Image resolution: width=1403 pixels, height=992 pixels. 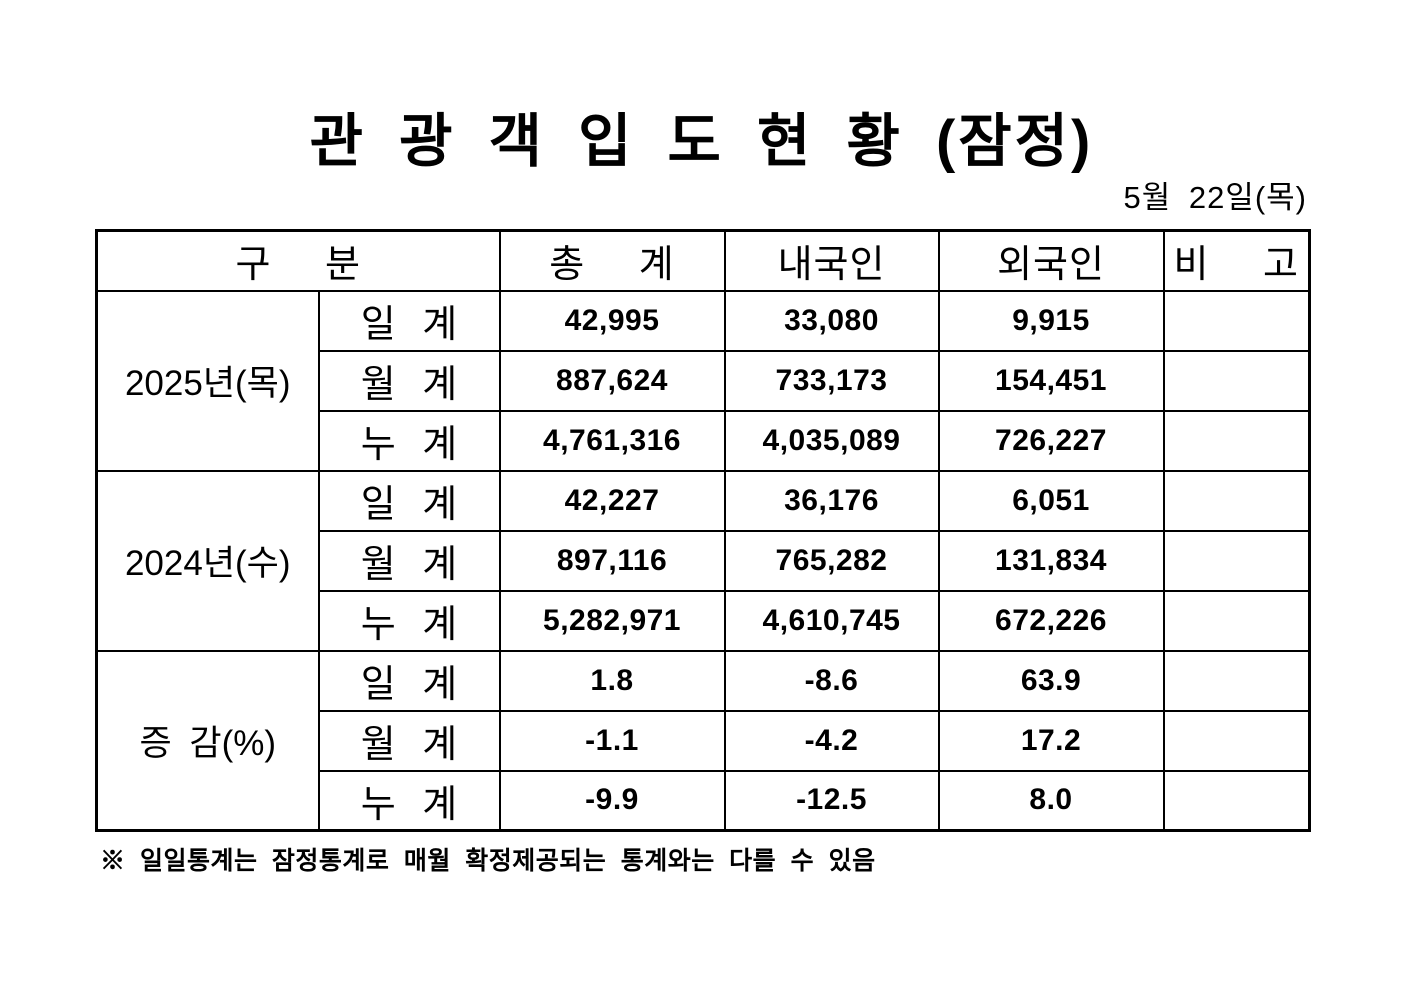 What do you see at coordinates (612, 380) in the screenshot?
I see `value-total: 887,624` at bounding box center [612, 380].